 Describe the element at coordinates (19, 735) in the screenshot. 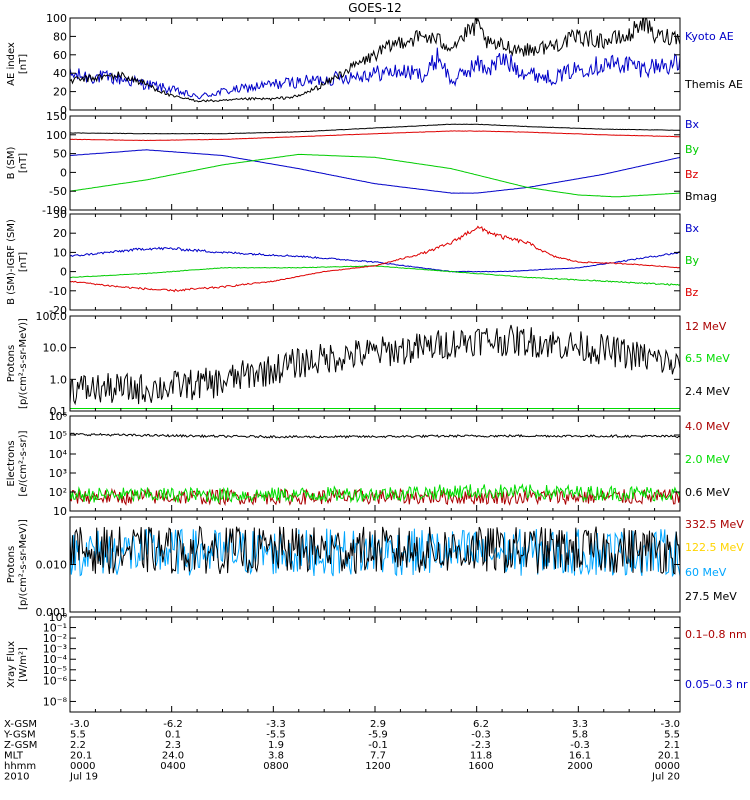

I see `orbit-row-label: Y-GSM` at that location.